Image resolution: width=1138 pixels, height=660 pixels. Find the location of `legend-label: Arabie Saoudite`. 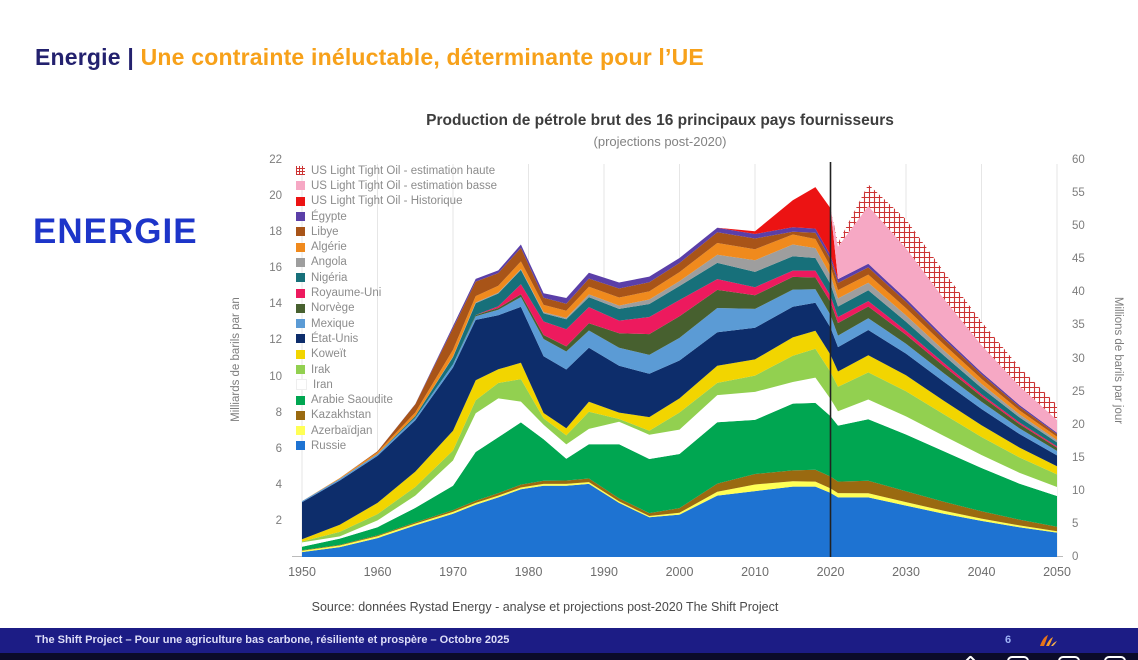

legend-label: Arabie Saoudite is located at coordinates (352, 400).